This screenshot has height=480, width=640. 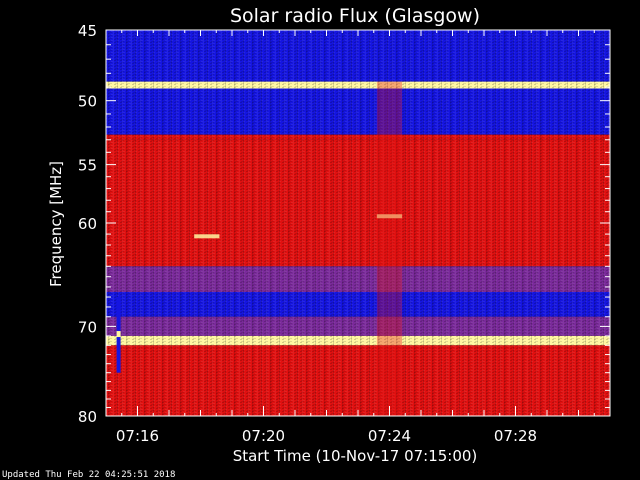 What do you see at coordinates (355, 16) in the screenshot?
I see `chart-title: Solar radio Flux (Glasgow)` at bounding box center [355, 16].